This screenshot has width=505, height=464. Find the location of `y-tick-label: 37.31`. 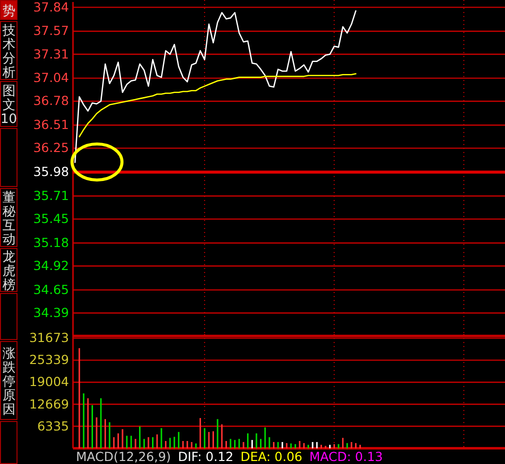

y-tick-label: 37.31 is located at coordinates (51, 54).